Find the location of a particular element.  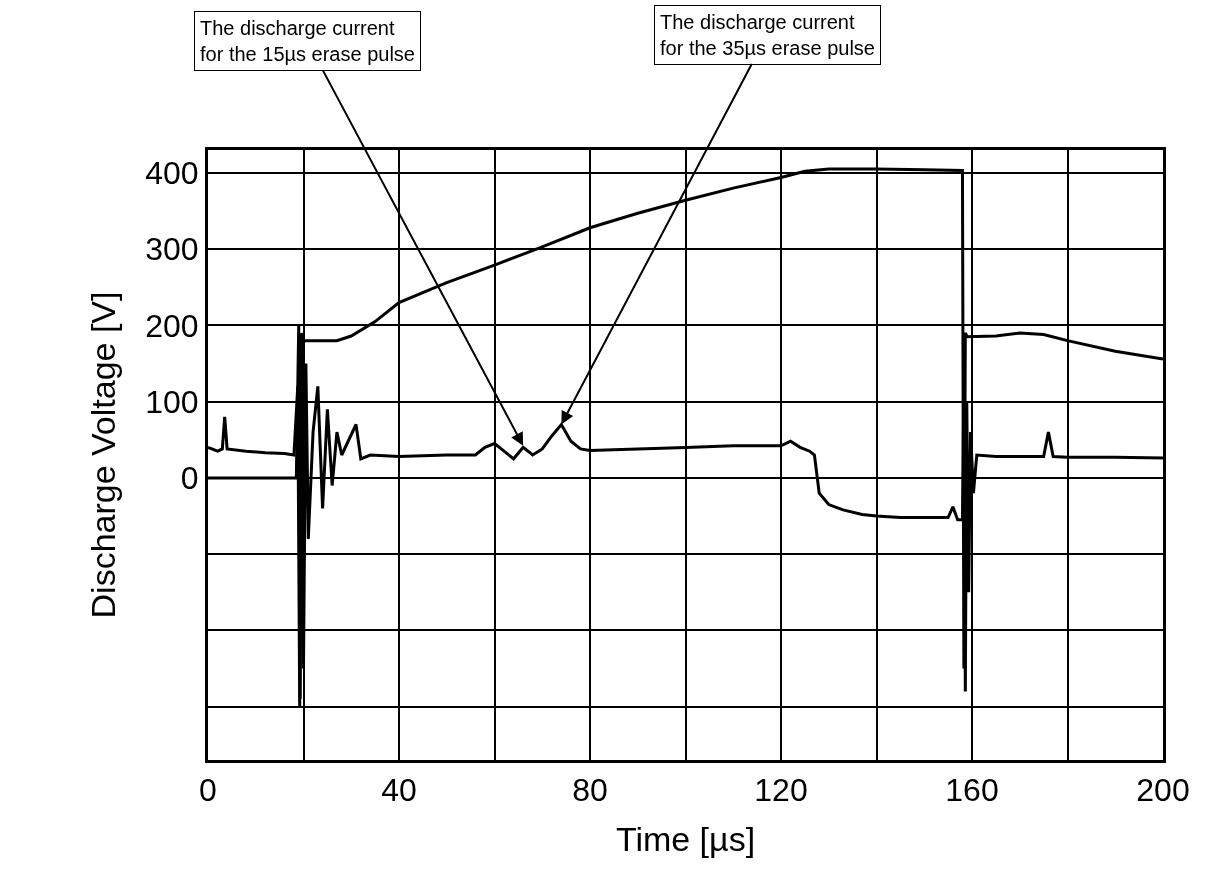

y-tick-label: 400 is located at coordinates (172, 173).